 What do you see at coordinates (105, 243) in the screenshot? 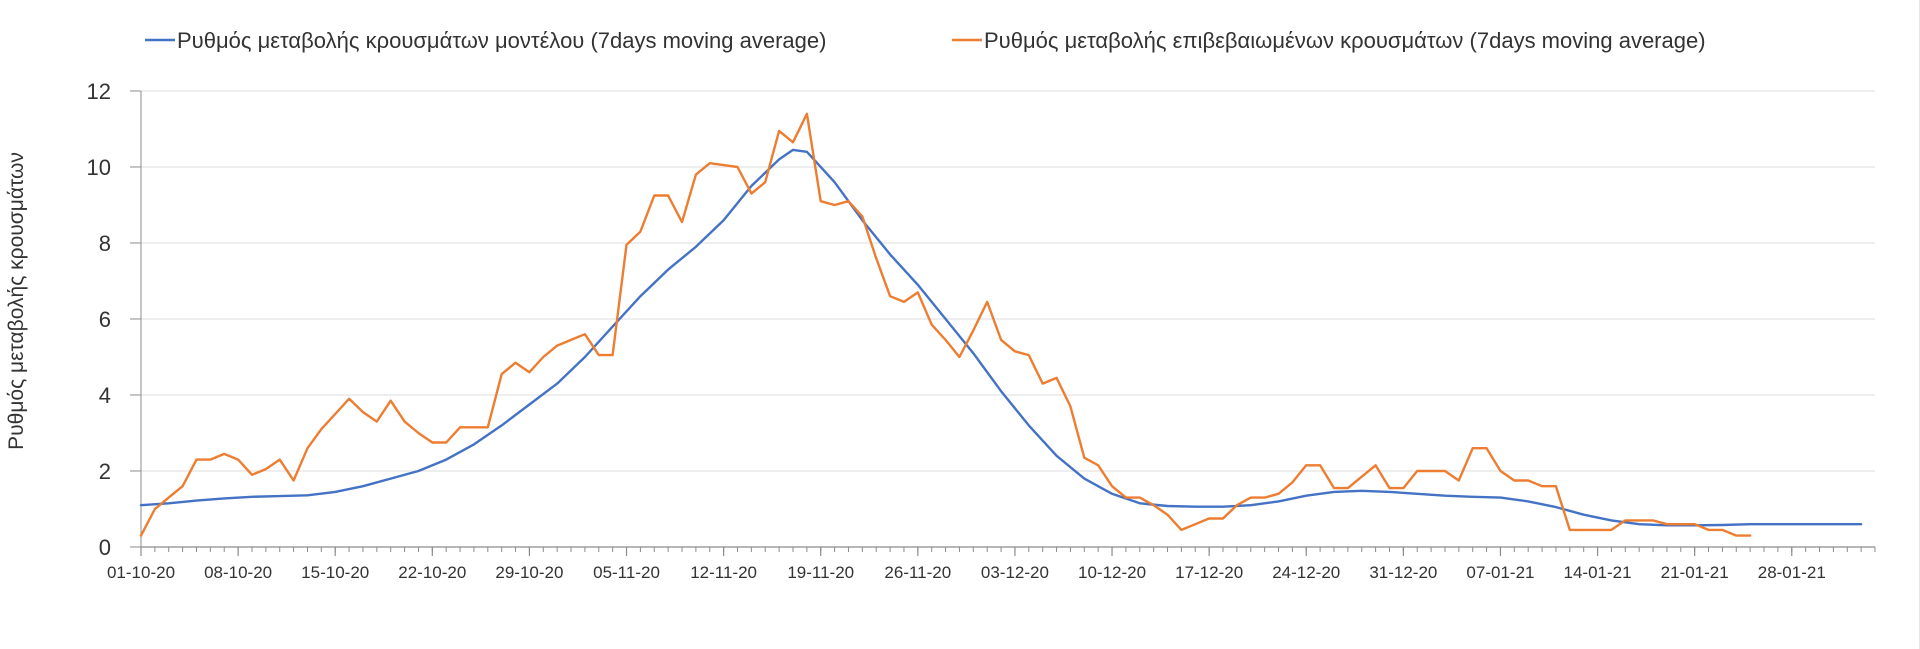
I see `y-tick-label-8: 8` at bounding box center [105, 243].